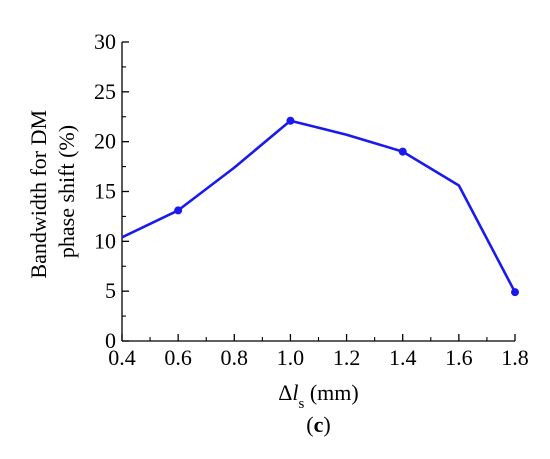  I want to click on x-ticks: 0.4 0.6 0.8 1.0 1.2 1.4 1.6 1.8, so click(318, 352).